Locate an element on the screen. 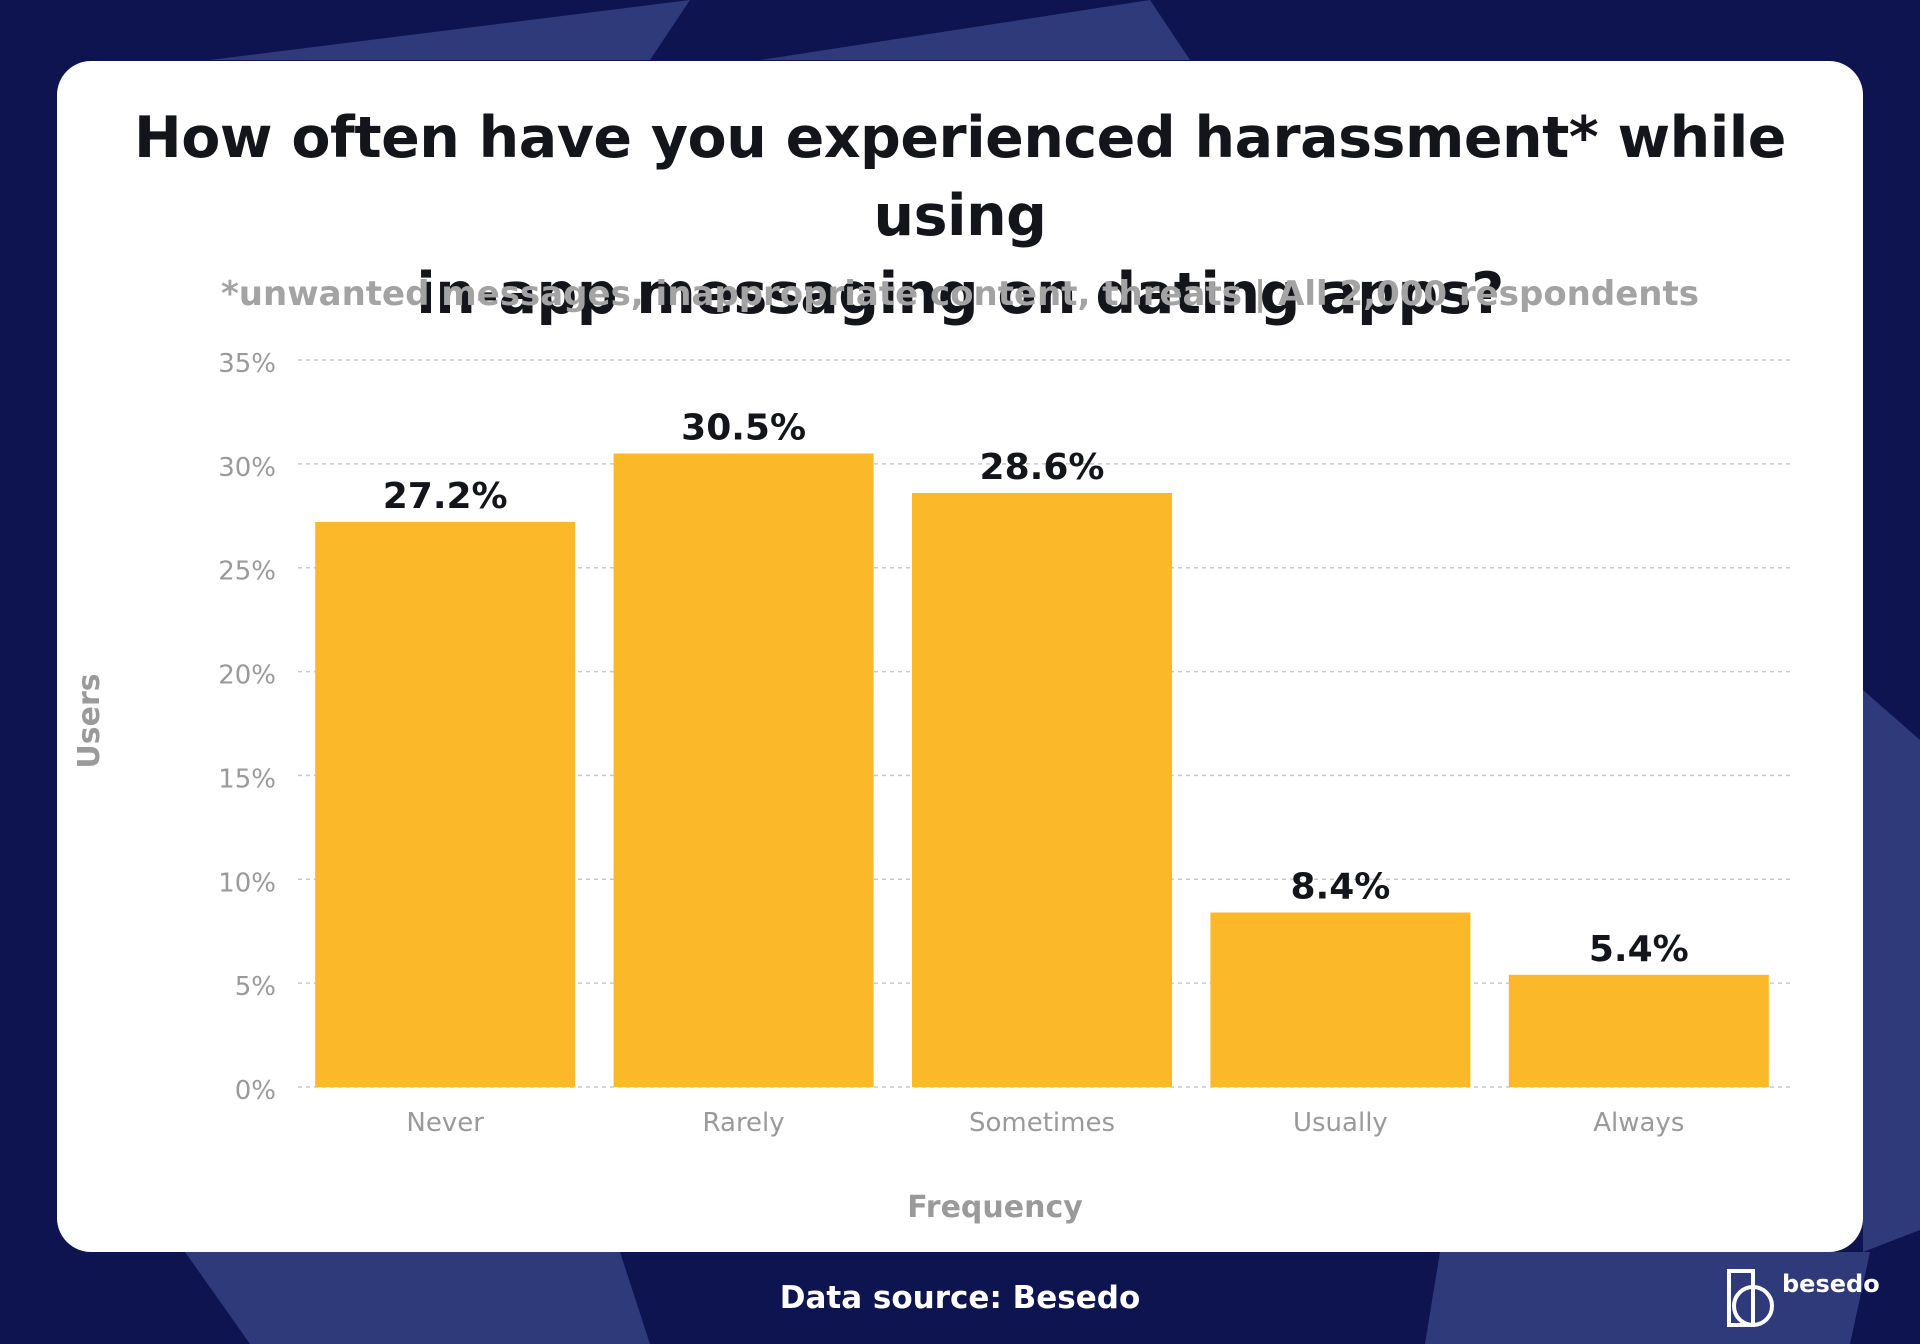  x-tick-label: Rarely is located at coordinates (744, 1123).